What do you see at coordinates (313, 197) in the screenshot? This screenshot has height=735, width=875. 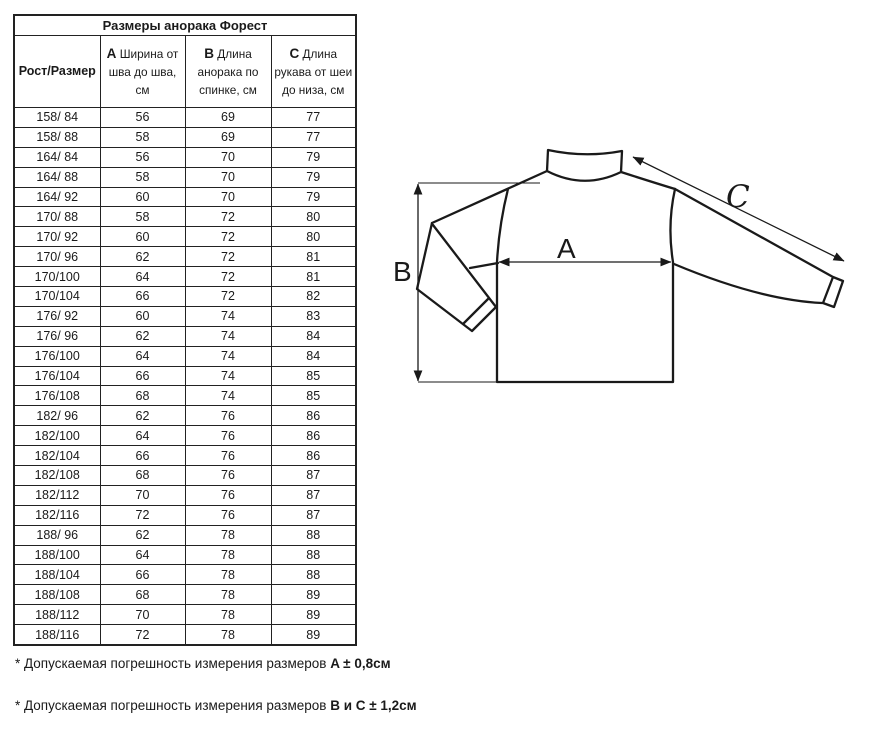 I see `table-cell: 79` at bounding box center [313, 197].